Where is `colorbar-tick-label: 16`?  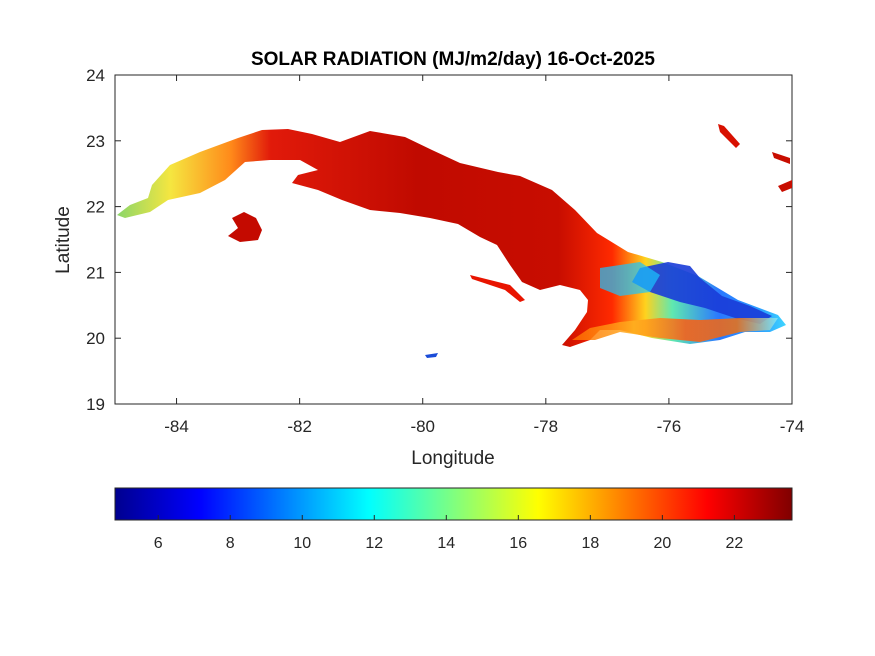
colorbar-tick-label: 16 is located at coordinates (518, 543).